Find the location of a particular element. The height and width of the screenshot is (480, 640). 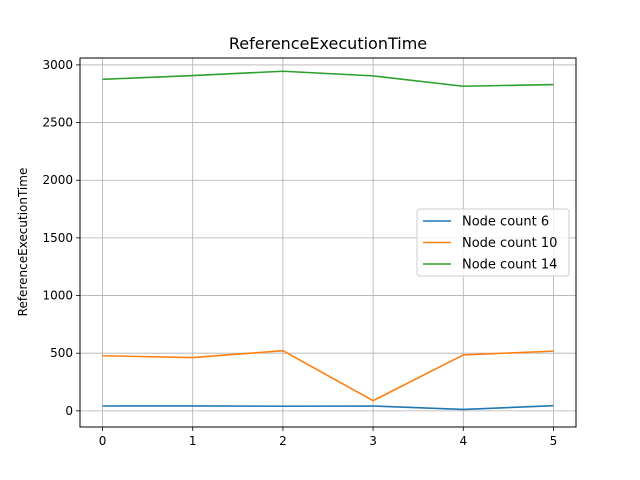

y-axis-label: ReferenceExecutionTime is located at coordinates (23, 242).